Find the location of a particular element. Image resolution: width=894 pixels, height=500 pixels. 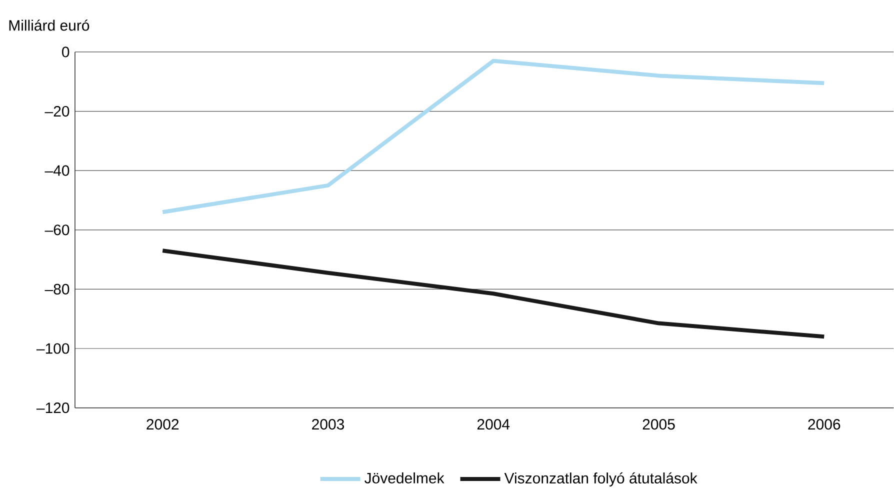

y-tick-label: –40 is located at coordinates (57, 170).